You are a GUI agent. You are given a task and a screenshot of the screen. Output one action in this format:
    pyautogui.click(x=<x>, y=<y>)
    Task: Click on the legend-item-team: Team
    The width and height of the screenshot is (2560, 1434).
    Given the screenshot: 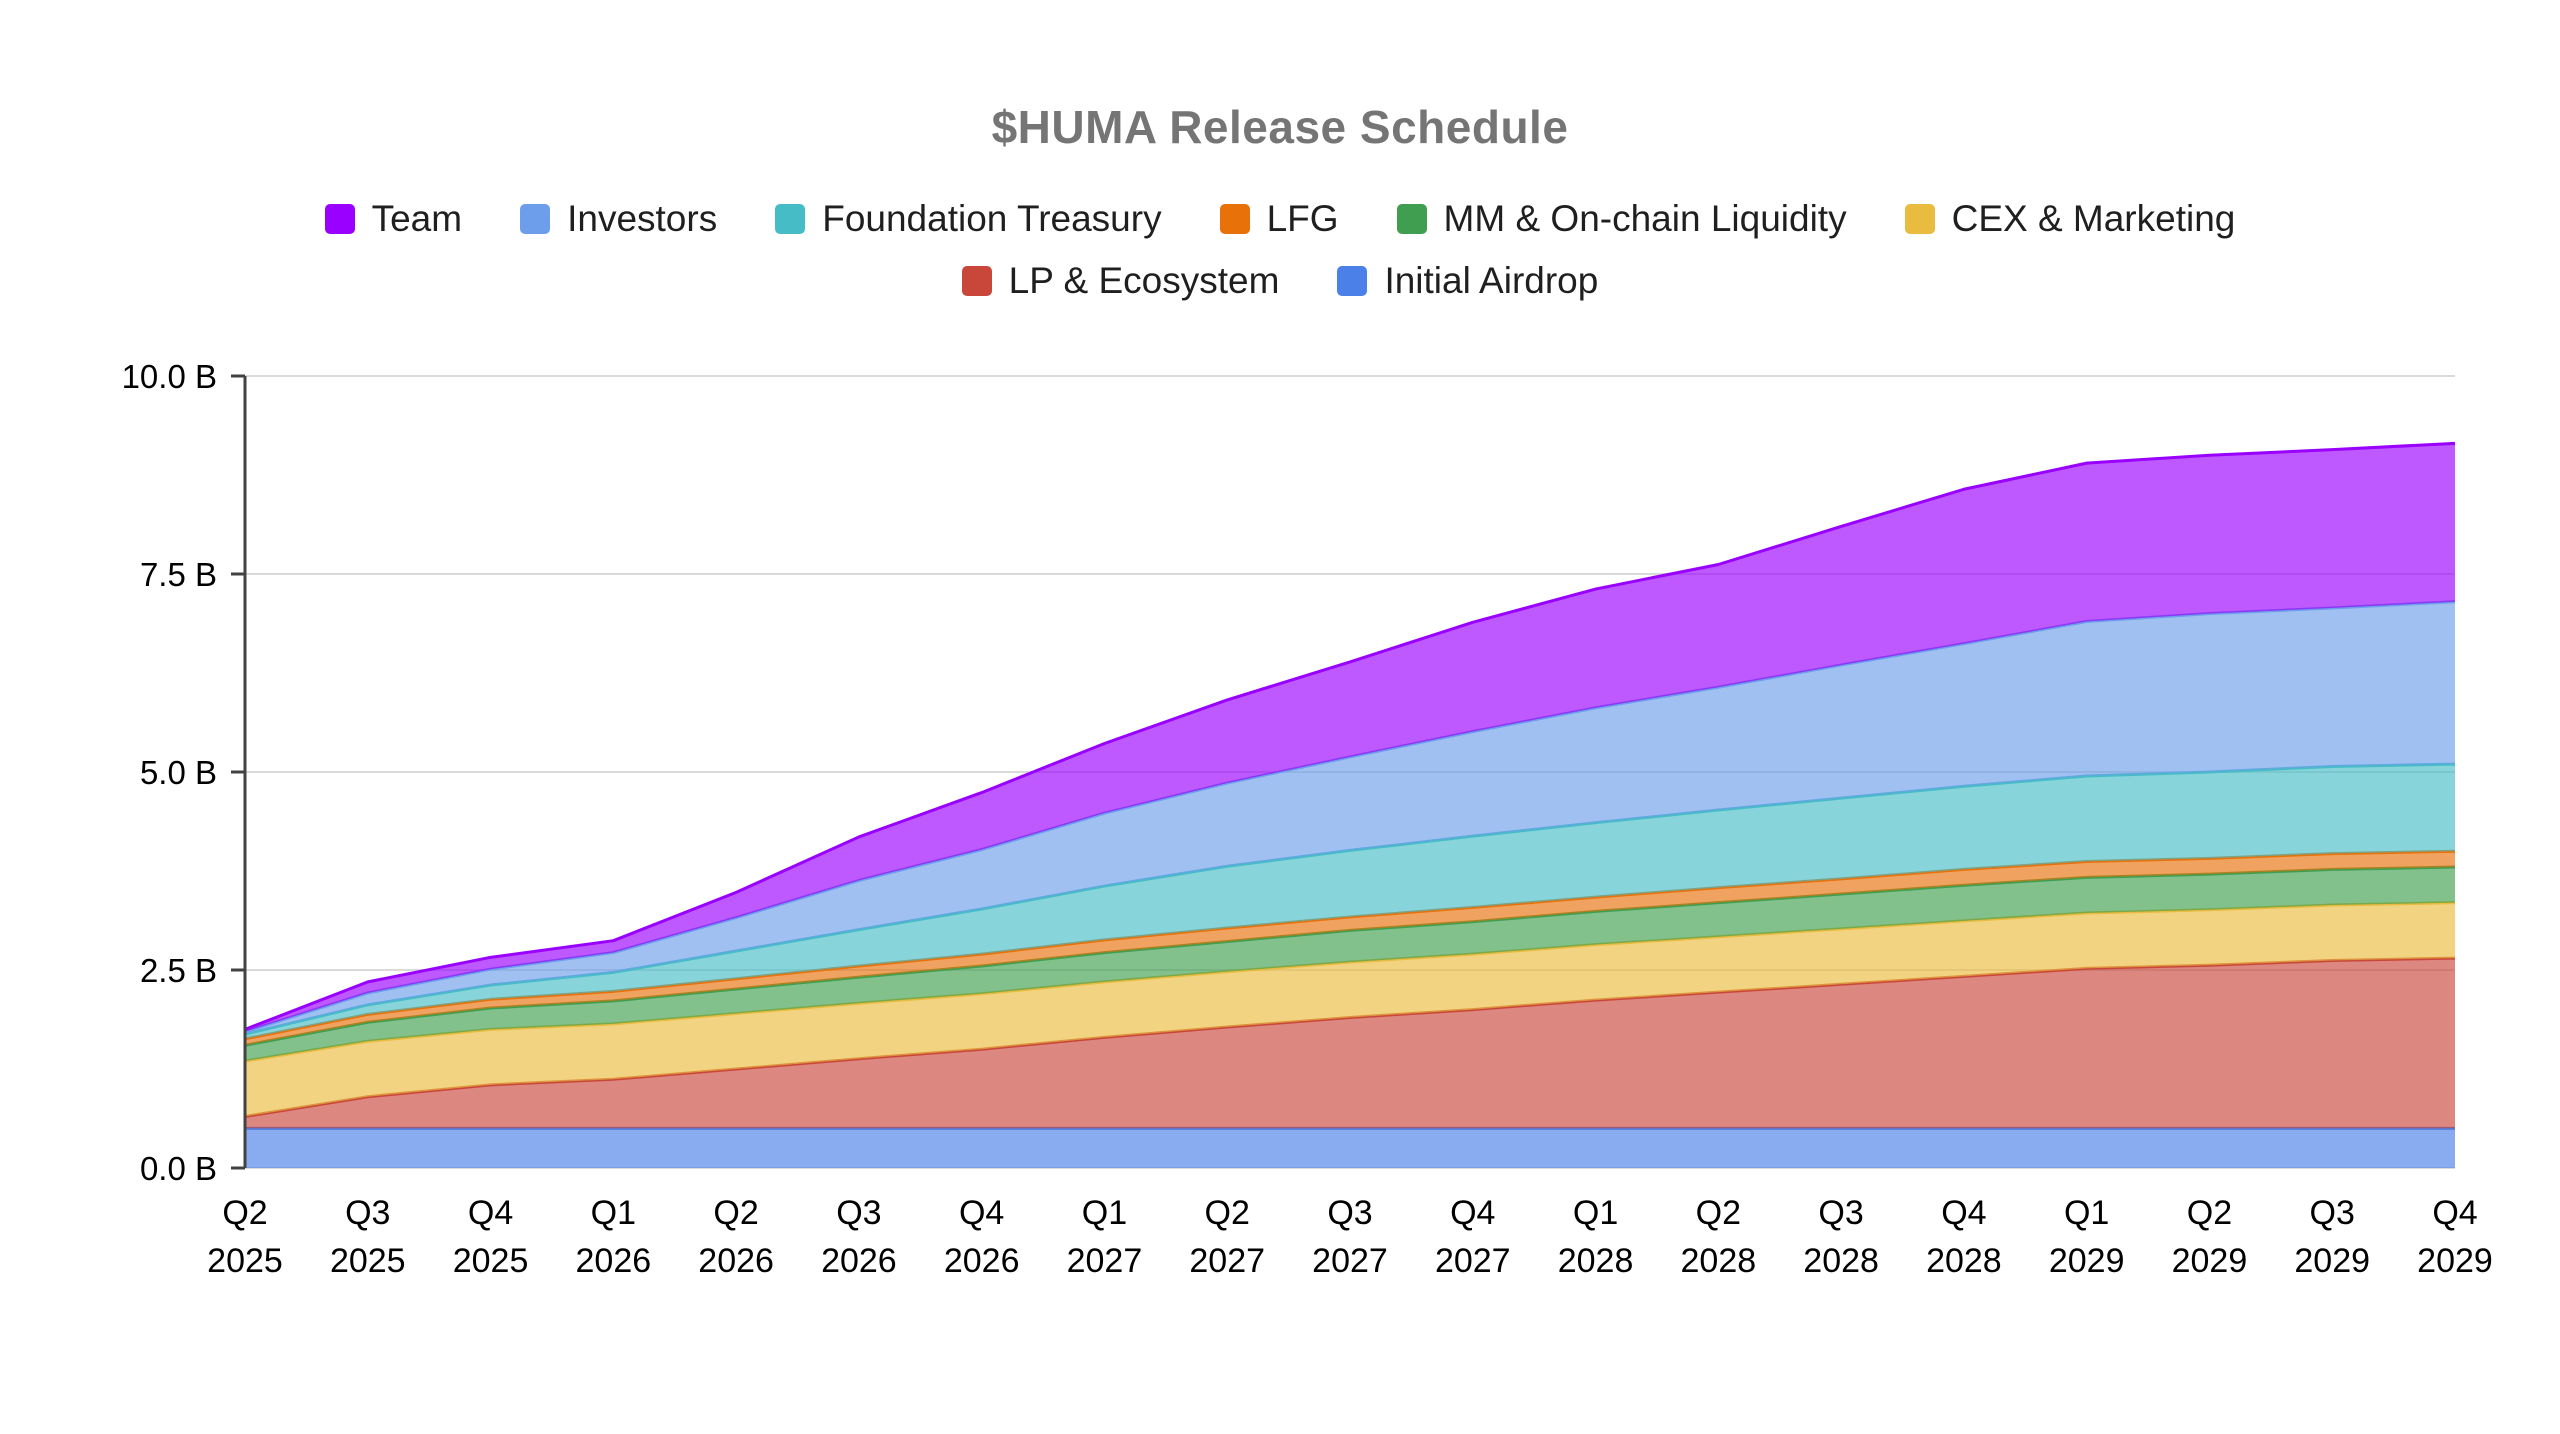 What is the action you would take?
    pyautogui.click(x=393, y=219)
    